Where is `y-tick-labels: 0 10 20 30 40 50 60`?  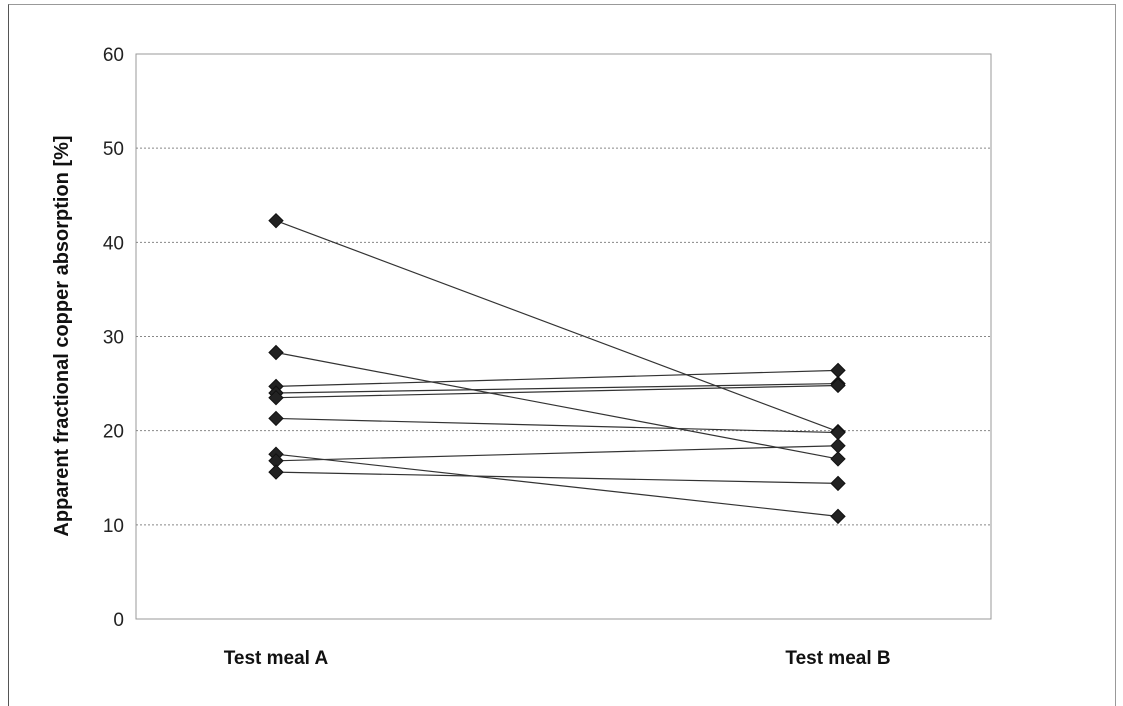 y-tick-labels: 0 10 20 30 40 50 60 is located at coordinates (113, 338).